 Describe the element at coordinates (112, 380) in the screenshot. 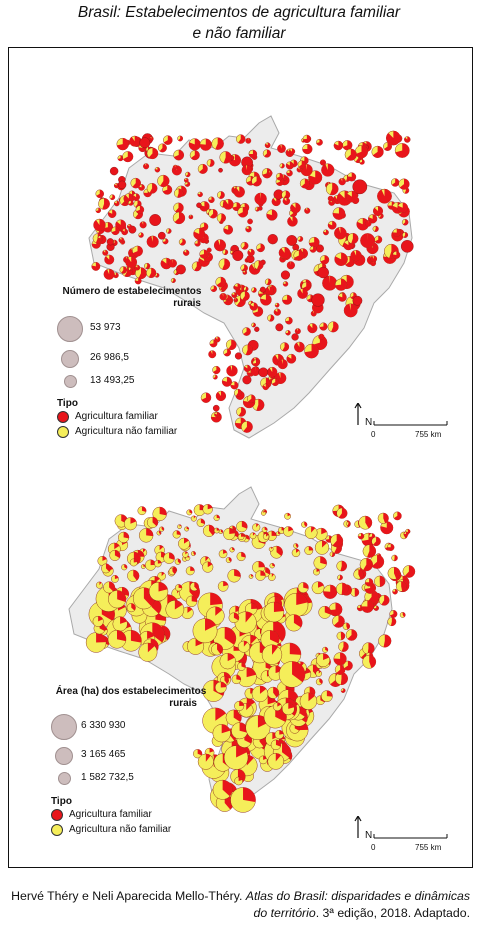

I see `size-label-small: 13 493,25` at that location.